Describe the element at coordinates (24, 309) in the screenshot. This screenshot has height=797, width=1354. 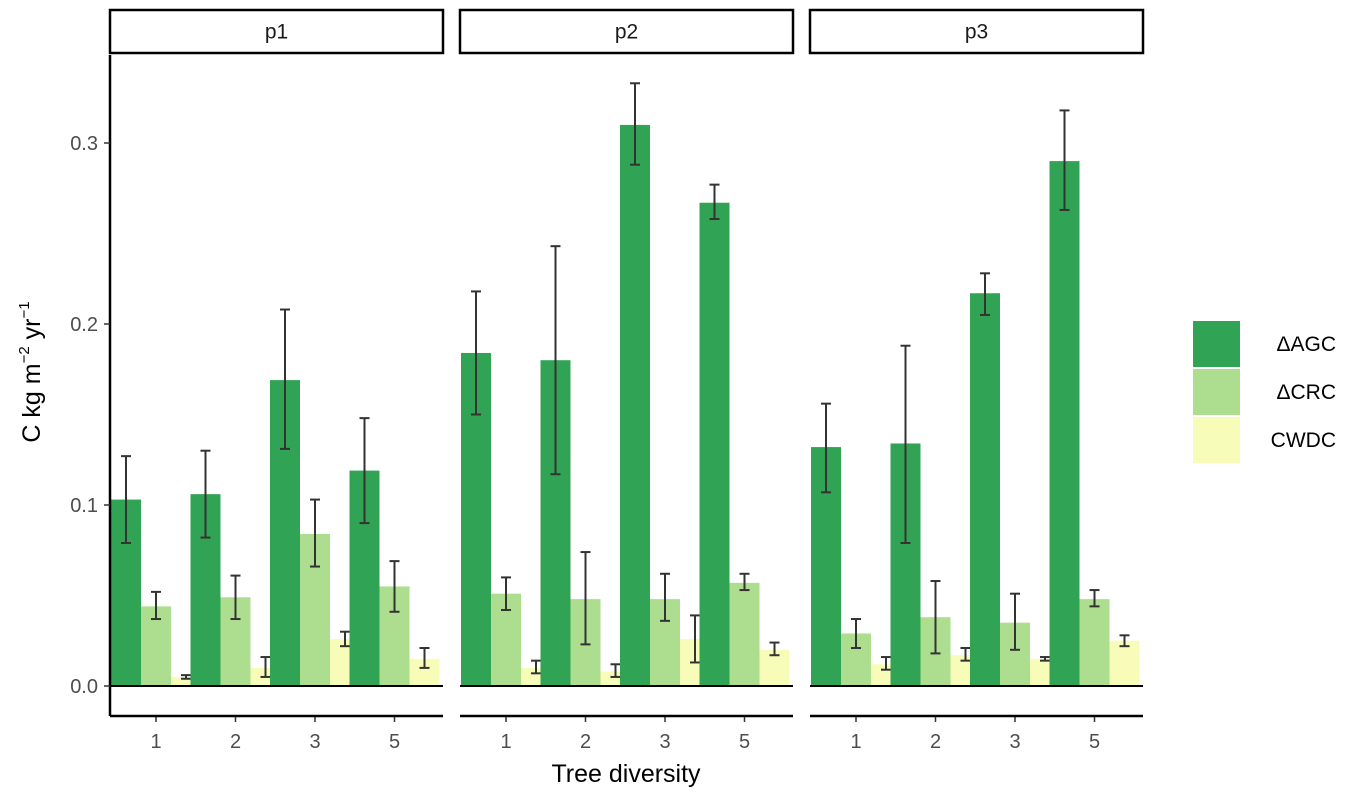
I see `y-axis-title-sup2: −1` at that location.